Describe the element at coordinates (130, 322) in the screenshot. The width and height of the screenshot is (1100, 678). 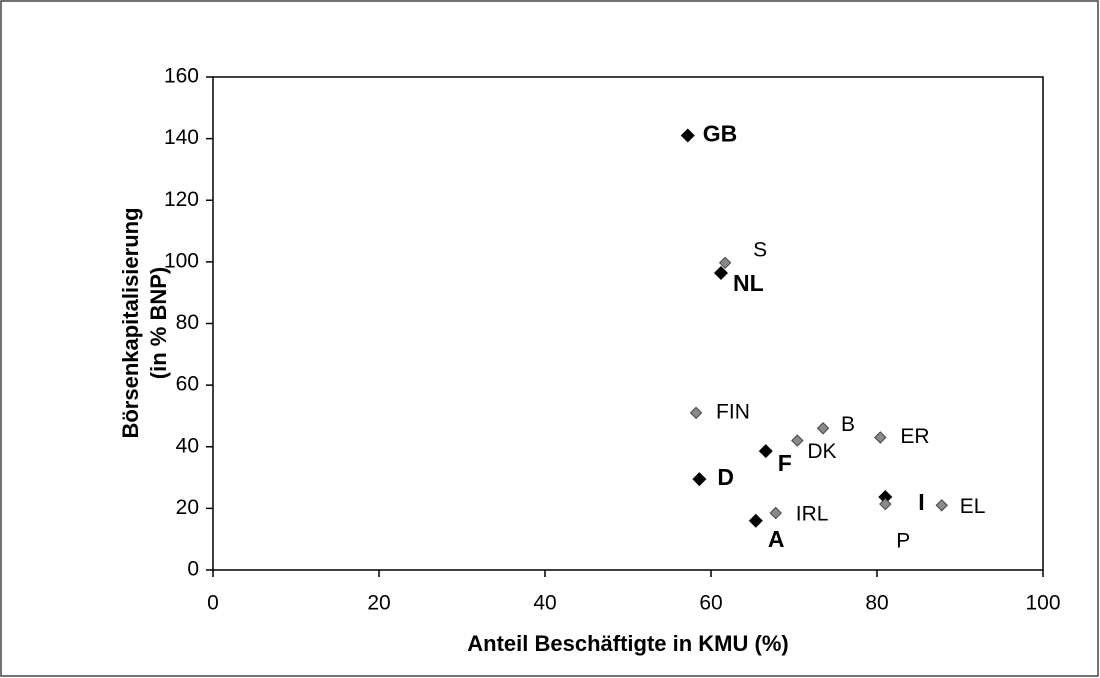
I see `y-axis-title: Börsenkapitalisierung` at that location.